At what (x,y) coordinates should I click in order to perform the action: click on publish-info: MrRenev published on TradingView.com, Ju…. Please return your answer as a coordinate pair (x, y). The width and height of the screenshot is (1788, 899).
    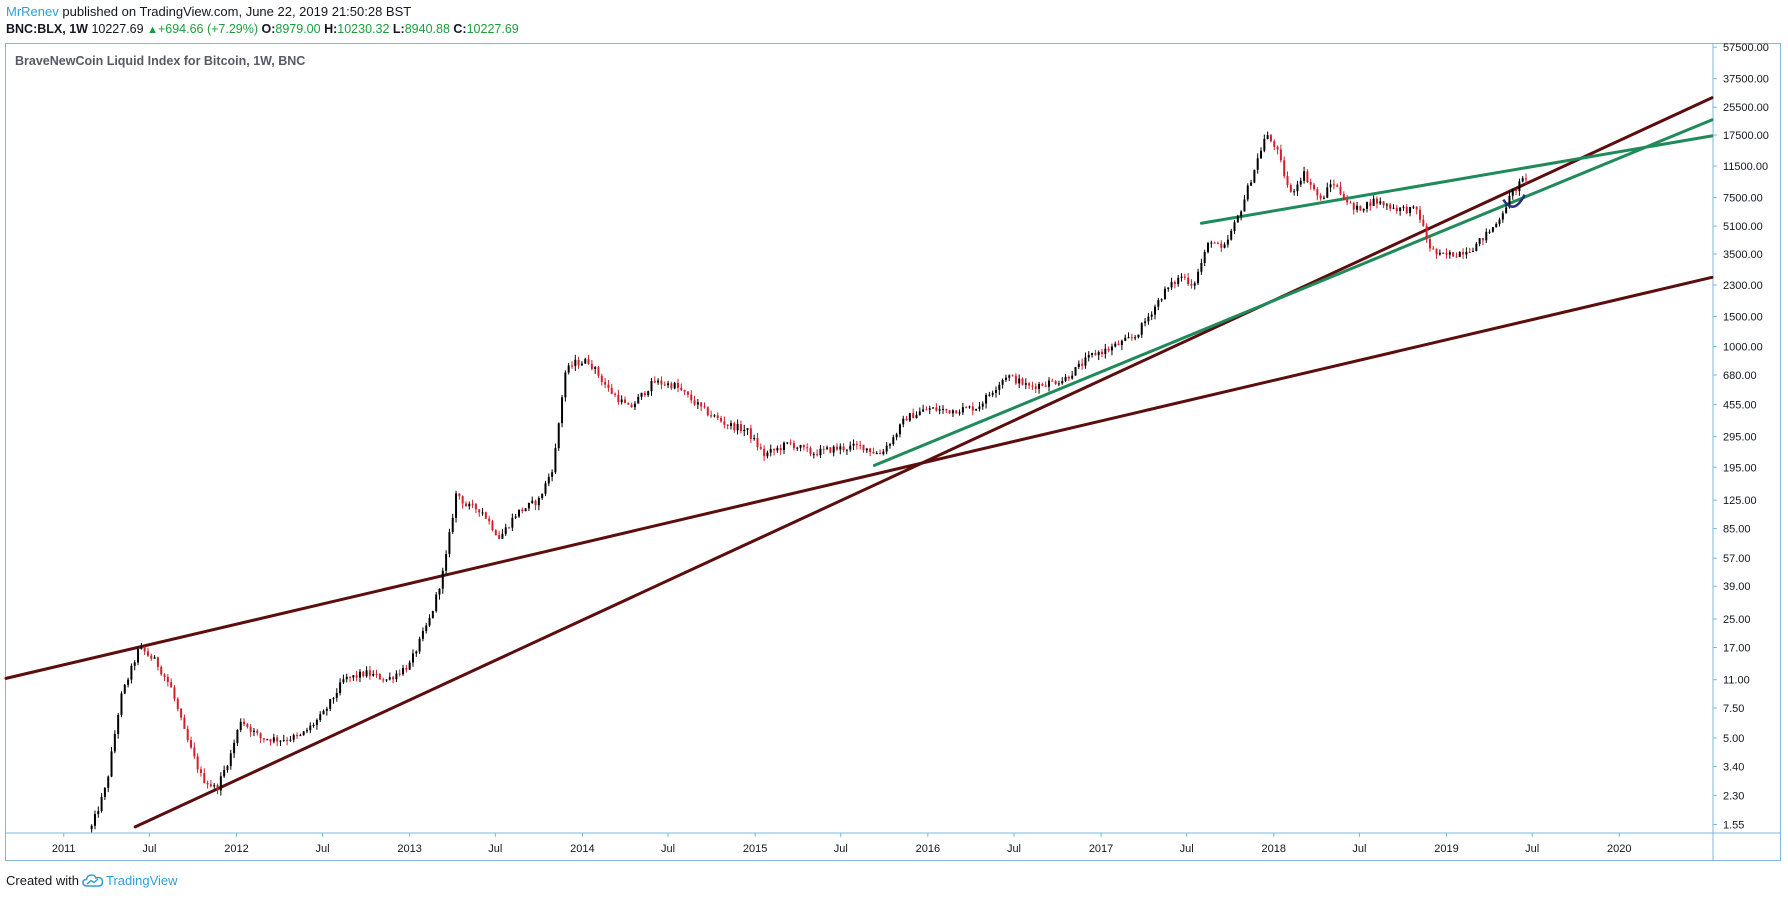
    Looking at the image, I should click on (208, 12).